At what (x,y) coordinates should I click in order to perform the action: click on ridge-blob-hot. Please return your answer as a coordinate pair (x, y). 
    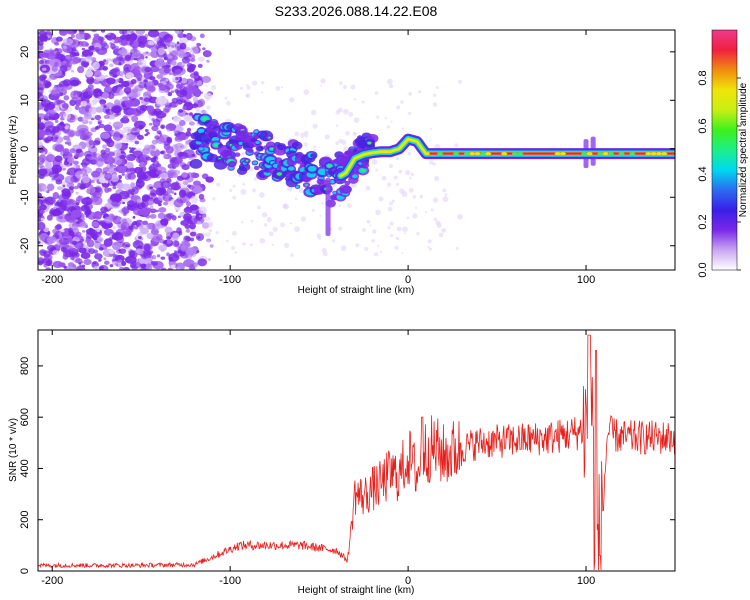
    Looking at the image, I should click on (205, 118).